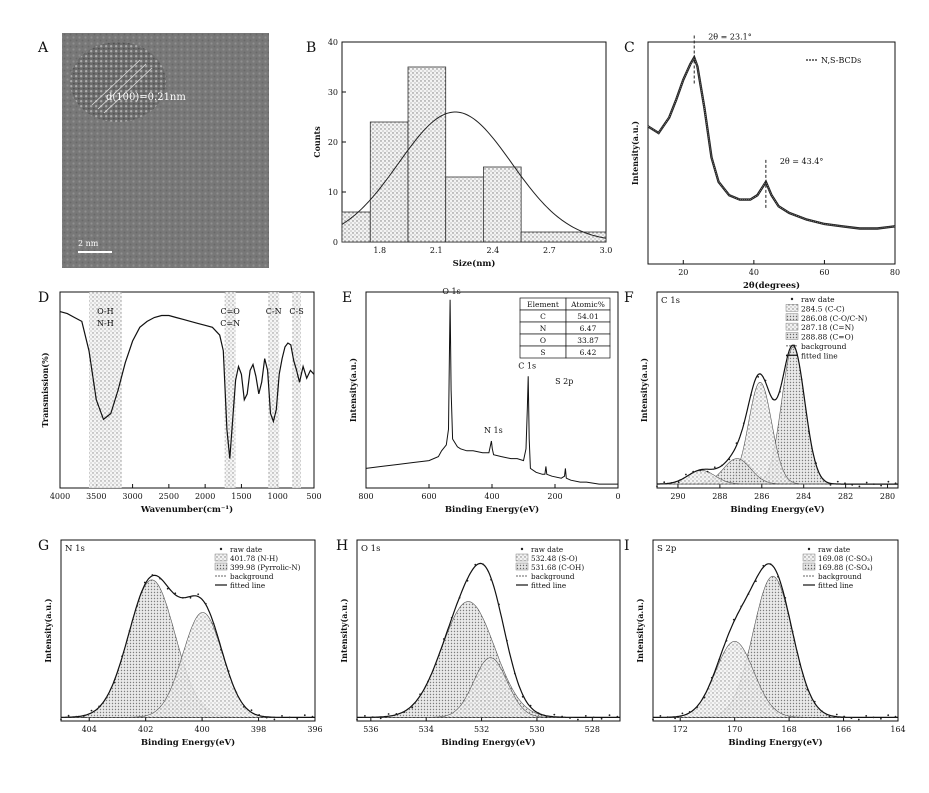  I want to click on y-tick-label: 30, so click(333, 92).